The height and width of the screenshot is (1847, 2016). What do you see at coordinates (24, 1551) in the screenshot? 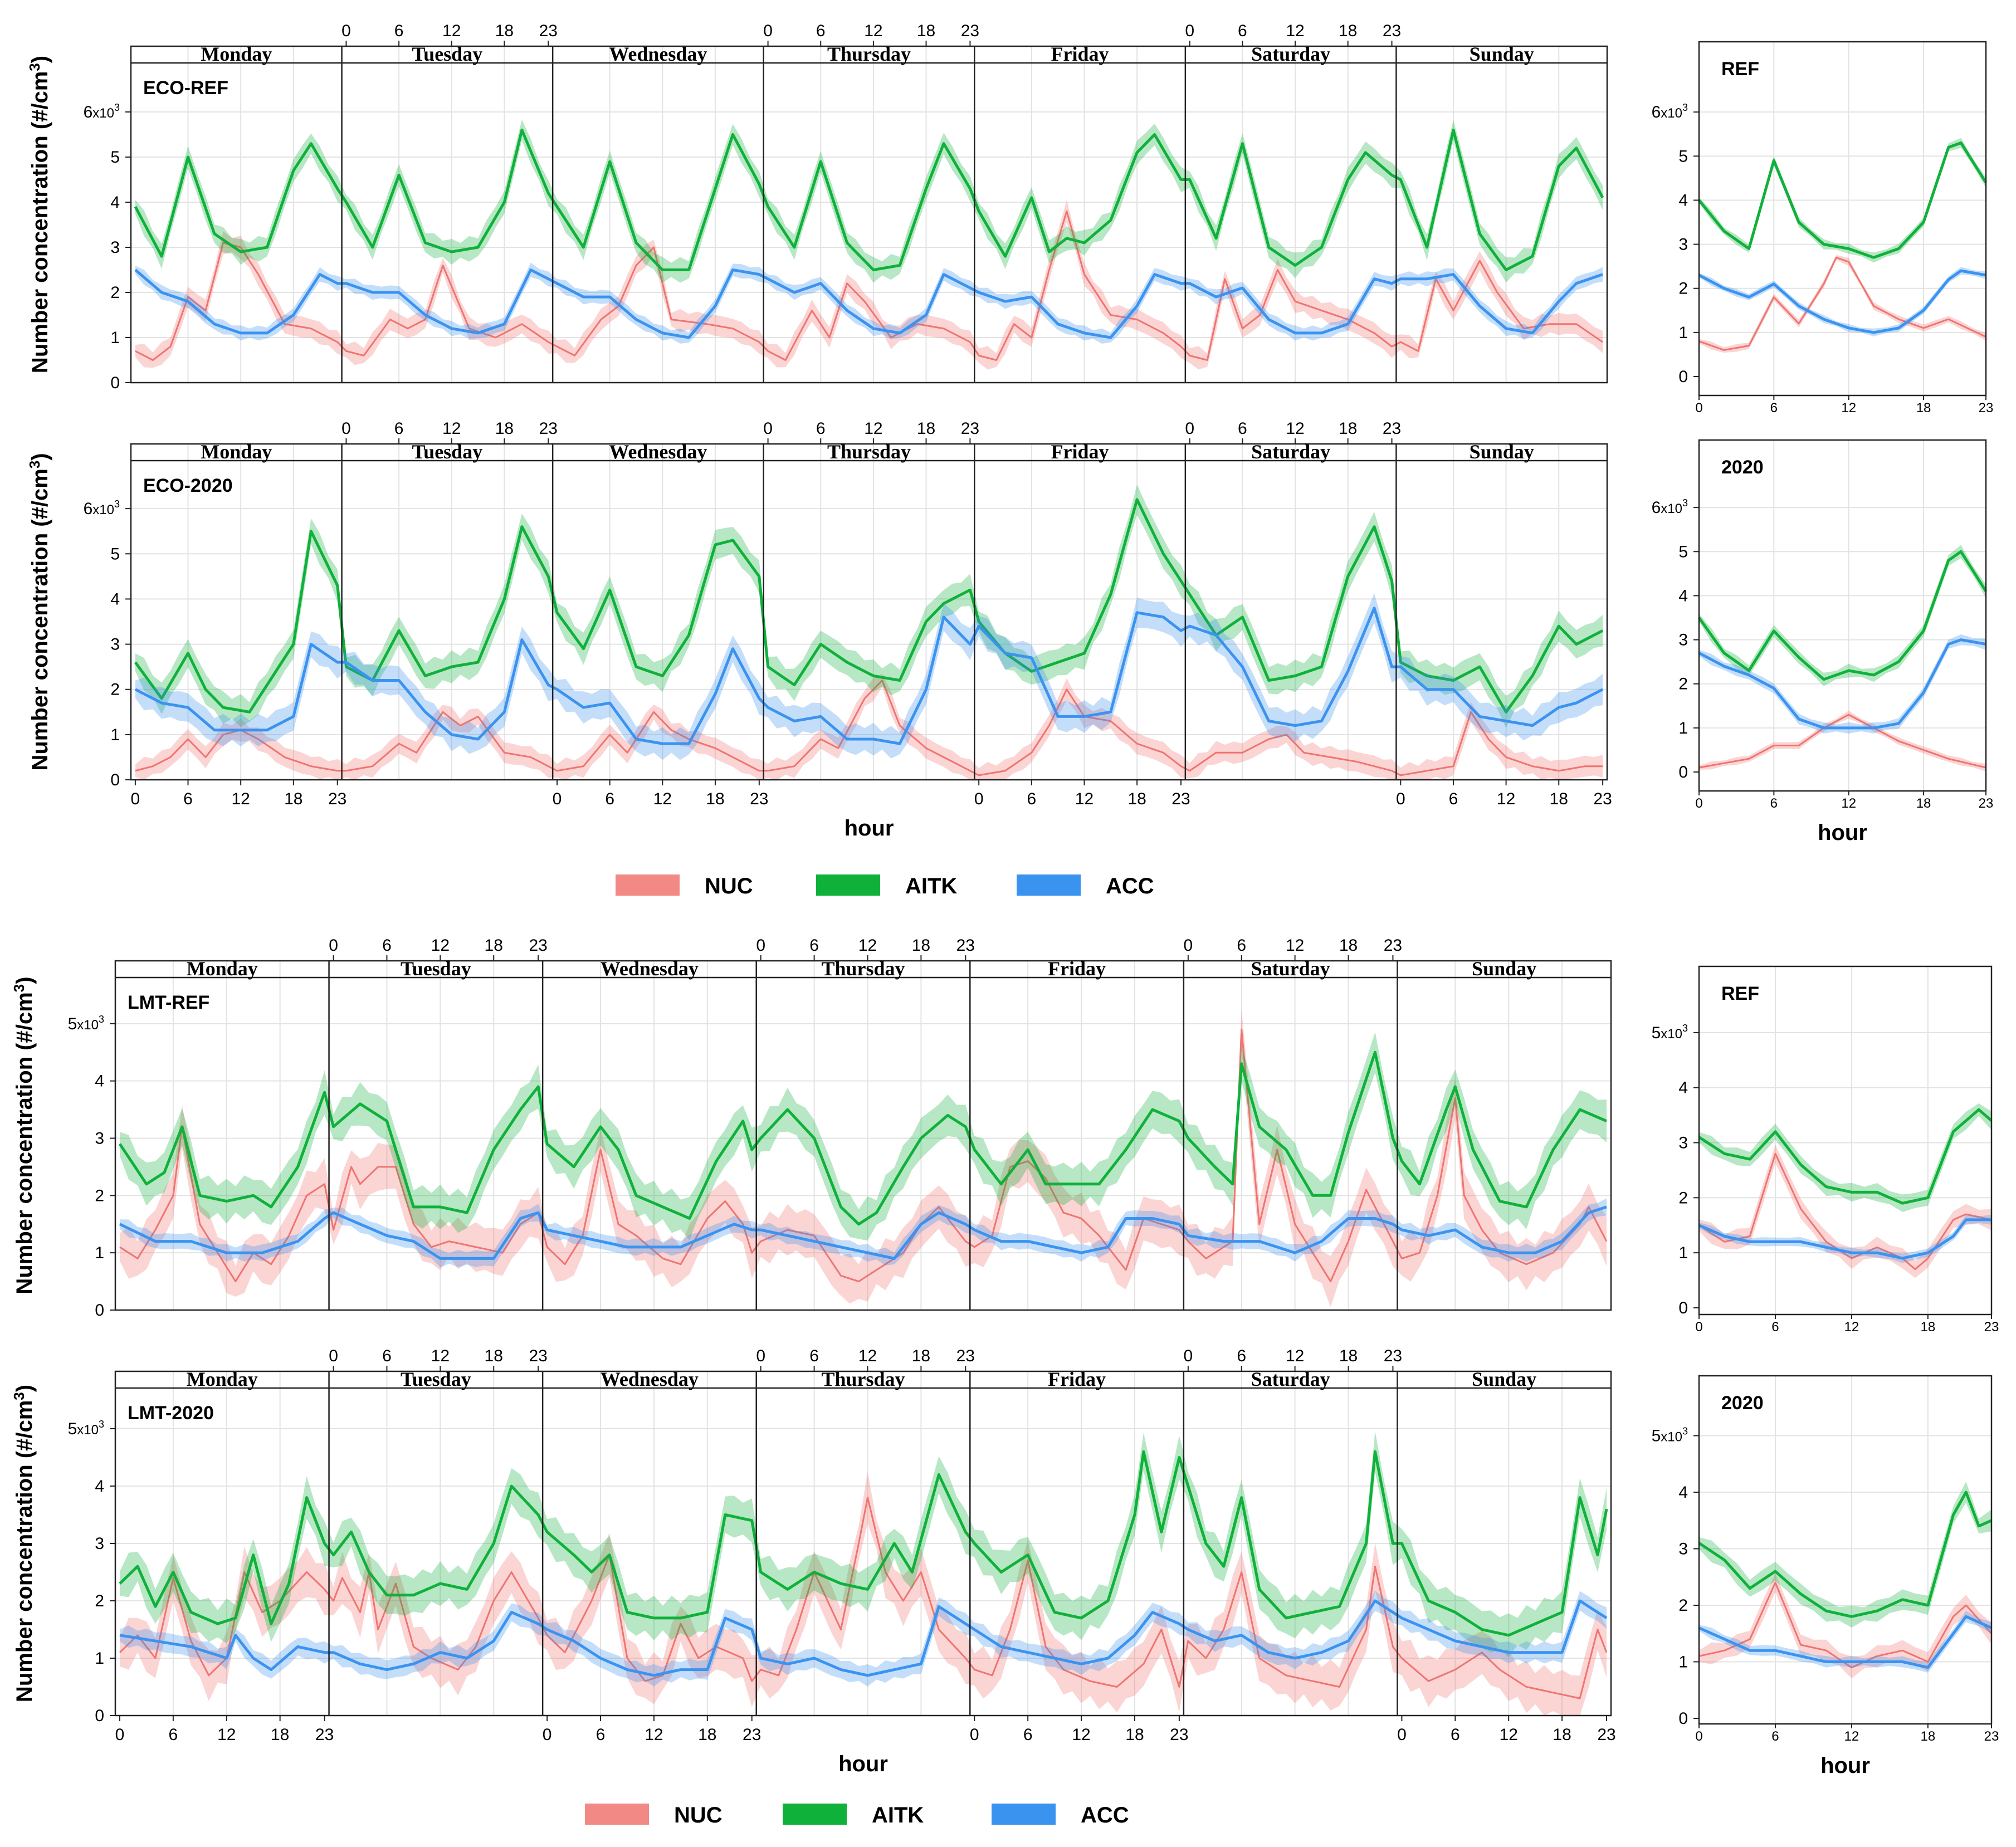
I see `y-axis-label-text: Number concentration (#/cm` at bounding box center [24, 1551].